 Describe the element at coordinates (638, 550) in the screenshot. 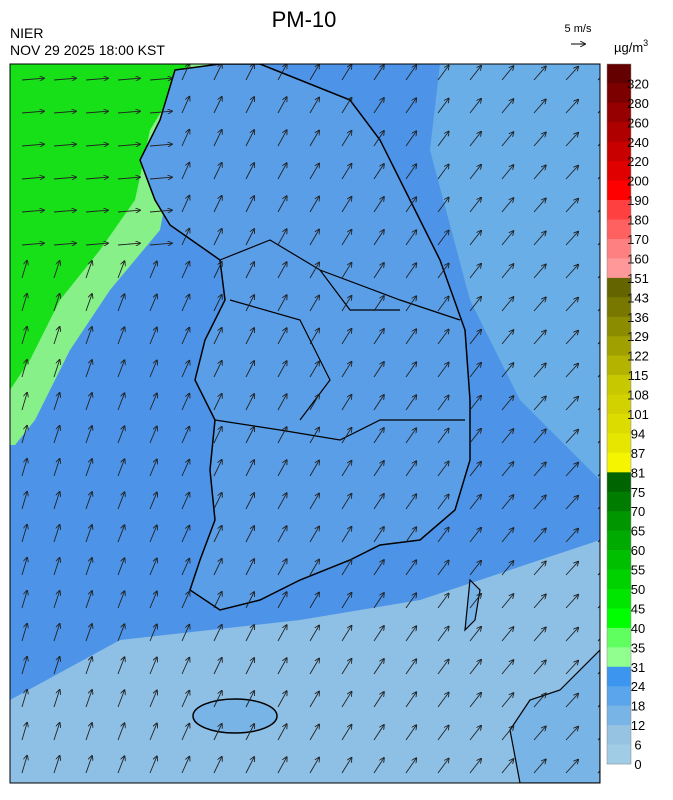

I see `legend-label: 60` at that location.